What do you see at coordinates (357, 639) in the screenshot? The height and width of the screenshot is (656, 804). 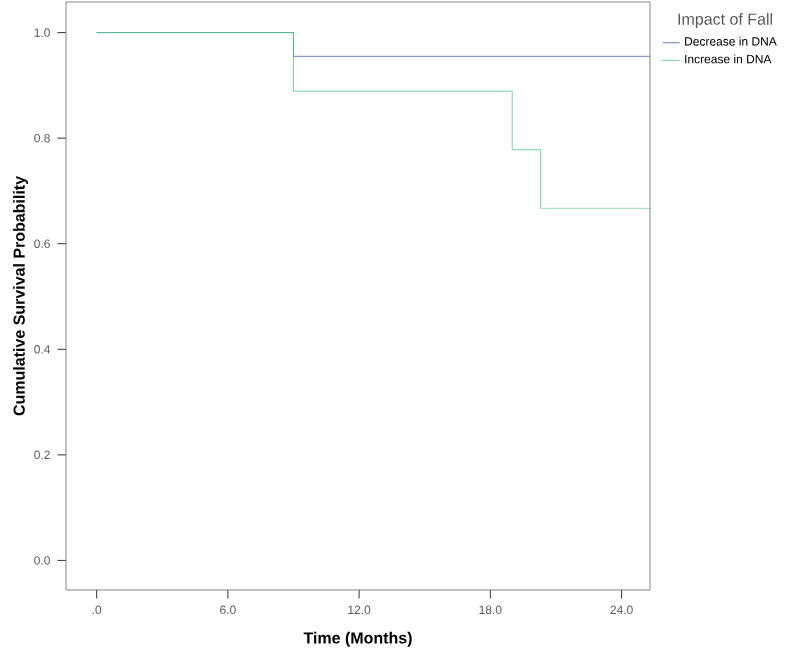 I see `x-axis-title: Time (Months)` at bounding box center [357, 639].